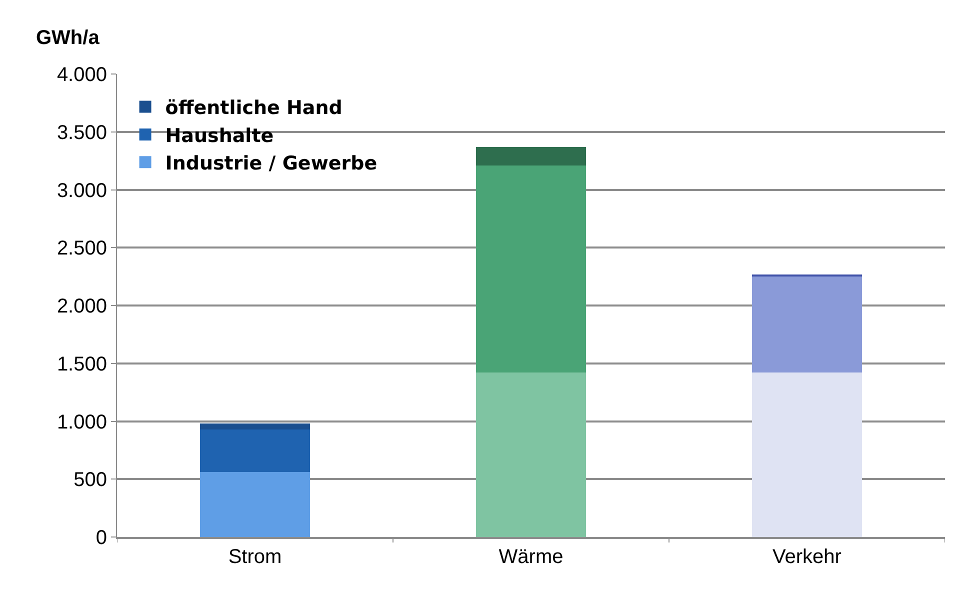  Describe the element at coordinates (807, 557) in the screenshot. I see `x-tick-label: Verkehr` at that location.